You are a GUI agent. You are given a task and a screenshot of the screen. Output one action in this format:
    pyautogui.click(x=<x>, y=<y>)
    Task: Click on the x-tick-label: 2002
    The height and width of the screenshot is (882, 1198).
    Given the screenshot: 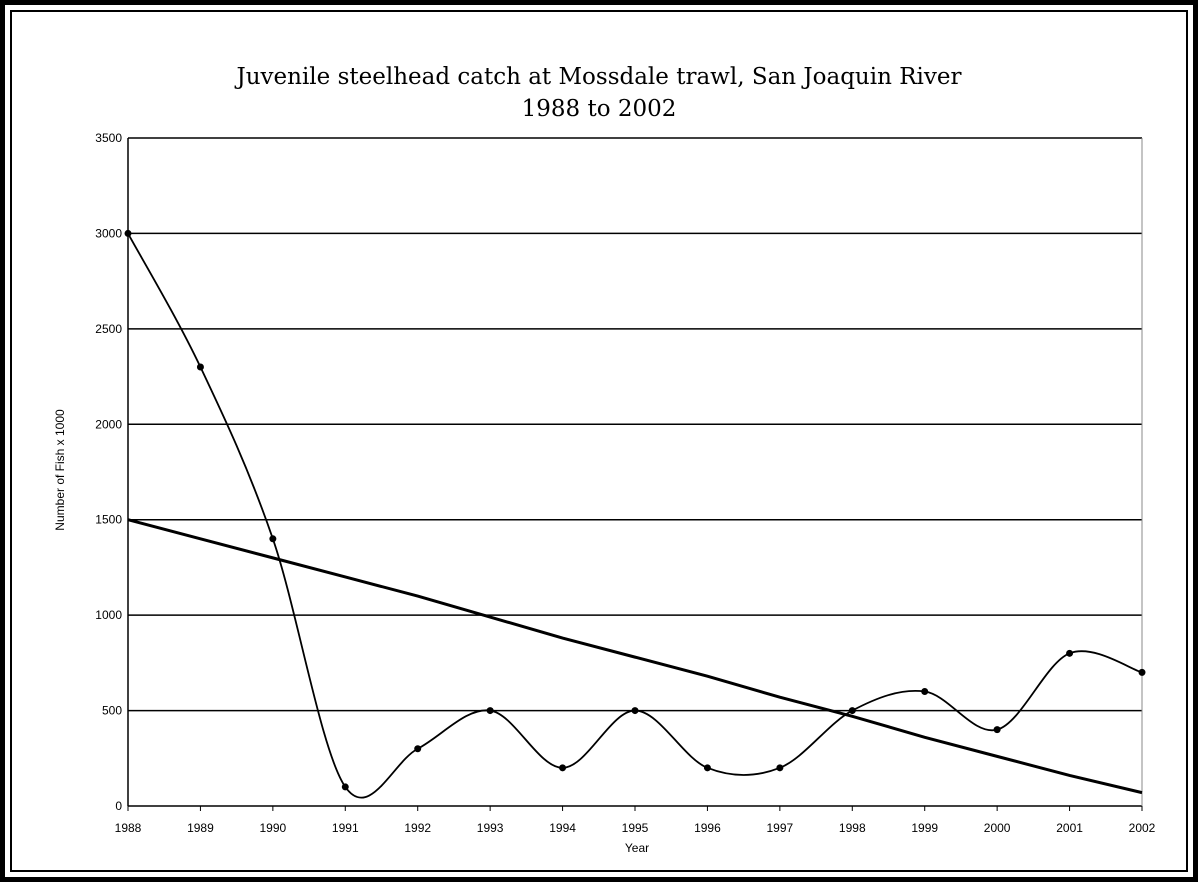 What is the action you would take?
    pyautogui.click(x=1142, y=828)
    